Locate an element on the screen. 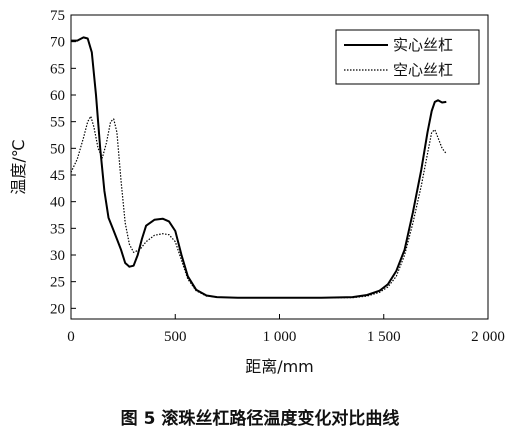 The image size is (520, 441). y-tick-label: 50 is located at coordinates (57, 149).